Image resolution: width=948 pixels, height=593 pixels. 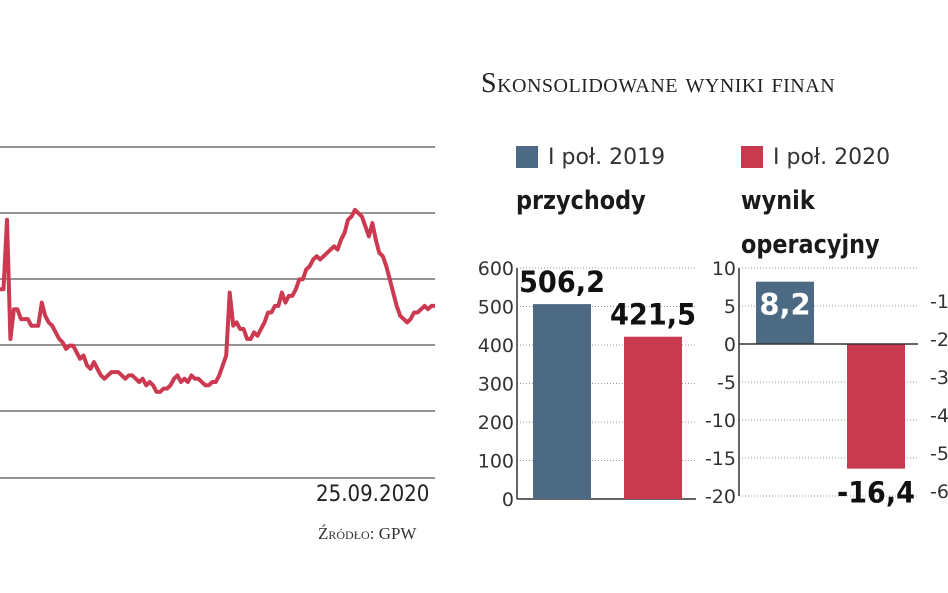 What do you see at coordinates (784, 305) in the screenshot?
I see `operating-value-label: 8,2` at bounding box center [784, 305].